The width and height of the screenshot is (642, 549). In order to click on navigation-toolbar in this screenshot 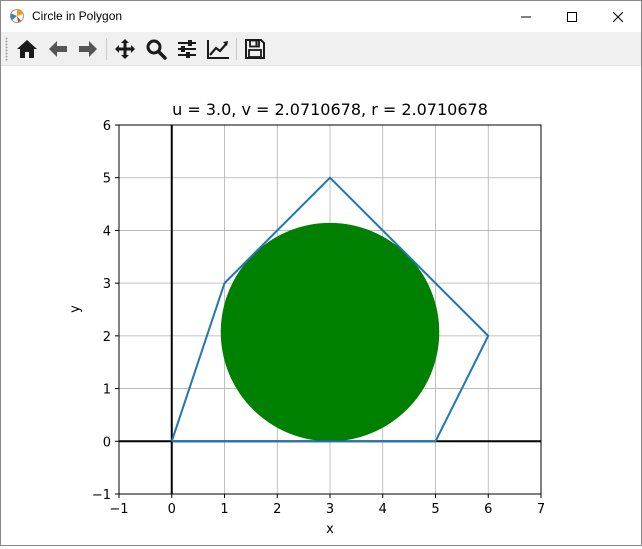, I will do `click(321, 49)`.